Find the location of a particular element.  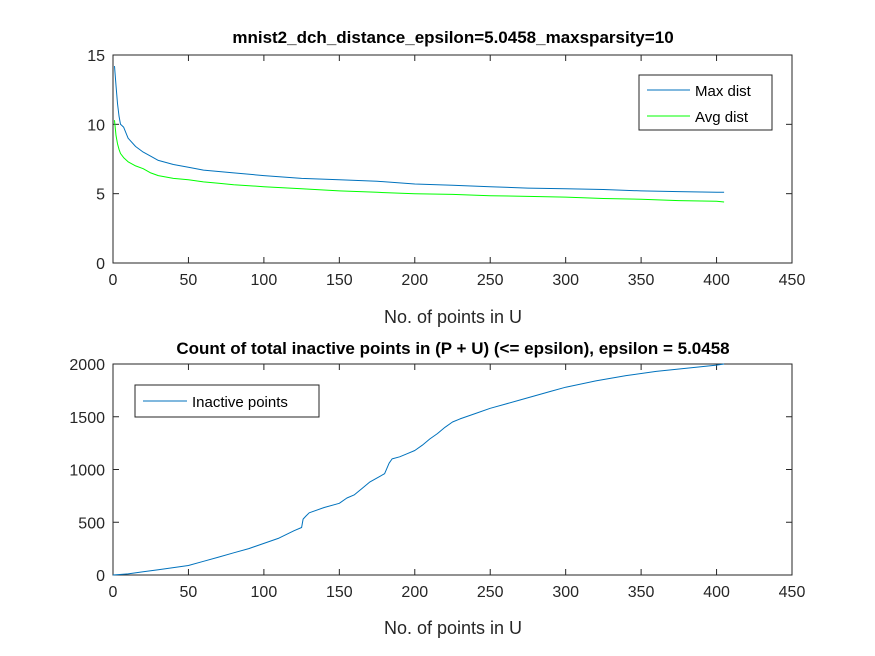

top-chart-legend-label-max-dist: Max dist is located at coordinates (723, 91).